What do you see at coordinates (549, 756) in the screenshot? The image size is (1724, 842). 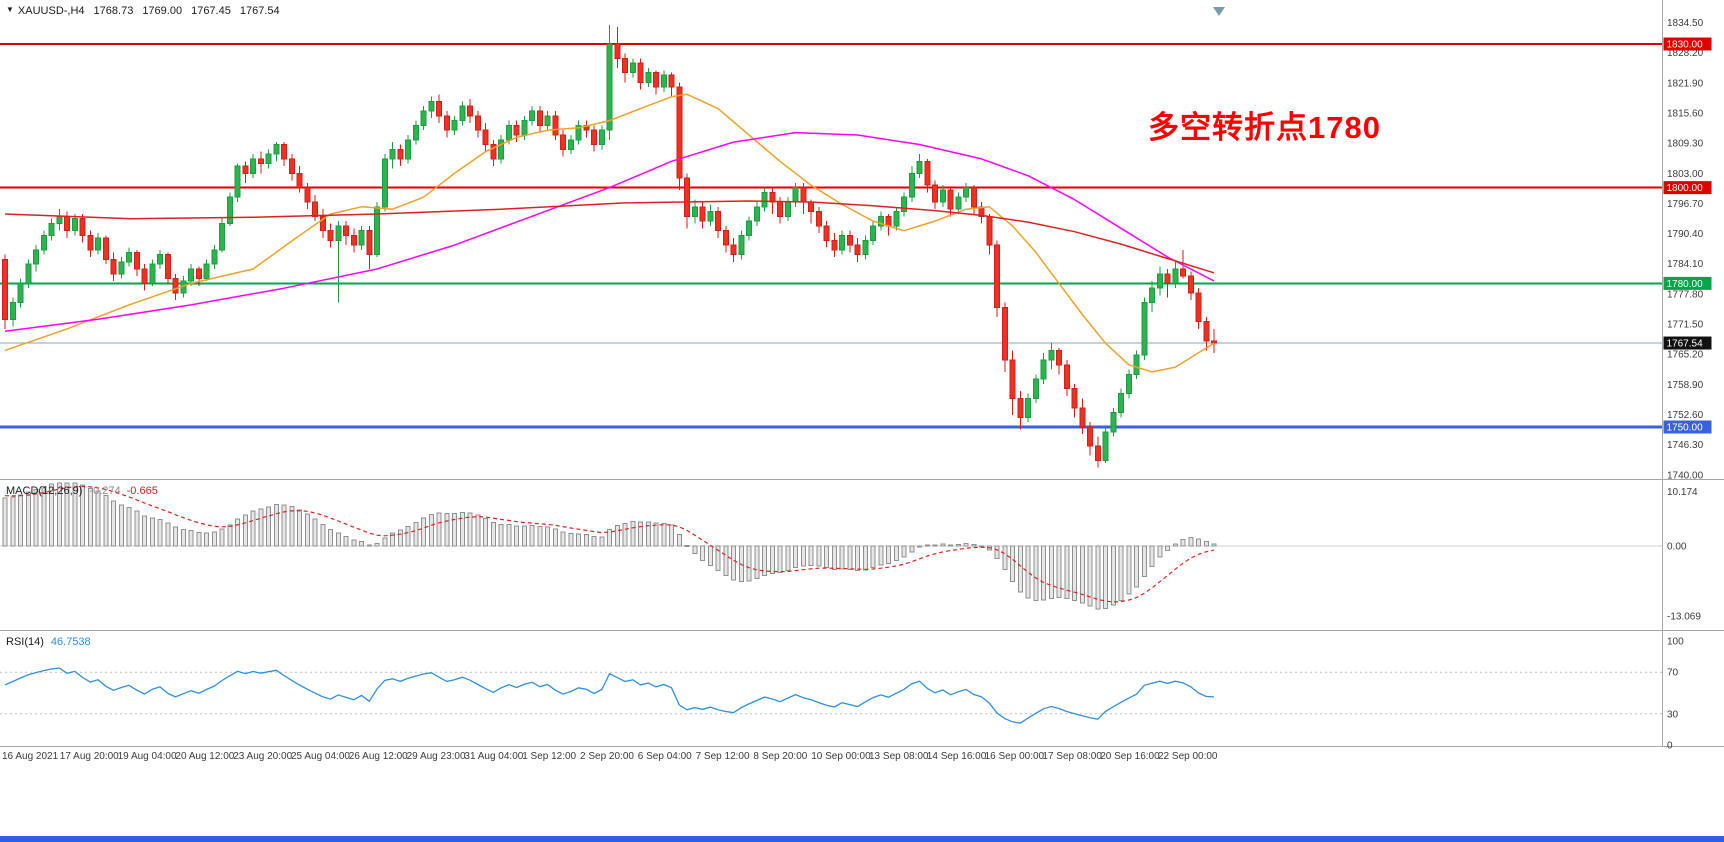 I see `time-label: 1 Sep 12:00` at bounding box center [549, 756].